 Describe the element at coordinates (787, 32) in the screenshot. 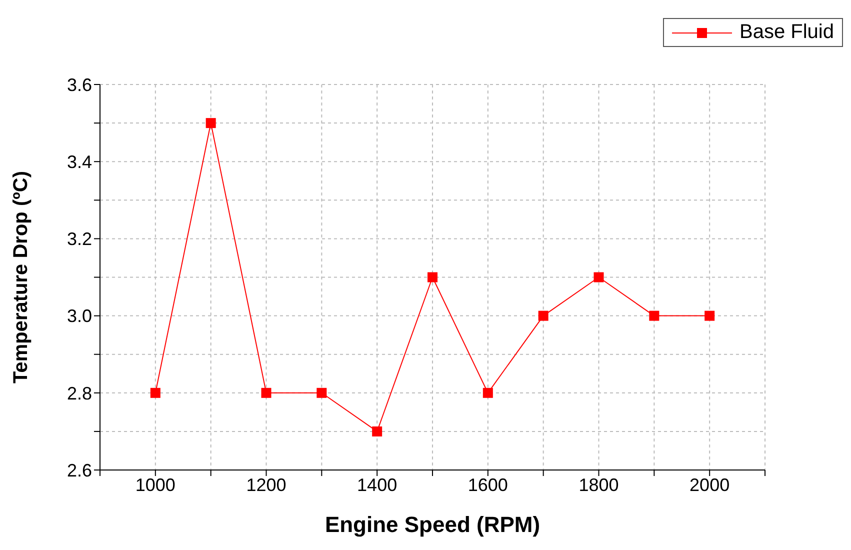

I see `legend-label: Base Fluid` at that location.